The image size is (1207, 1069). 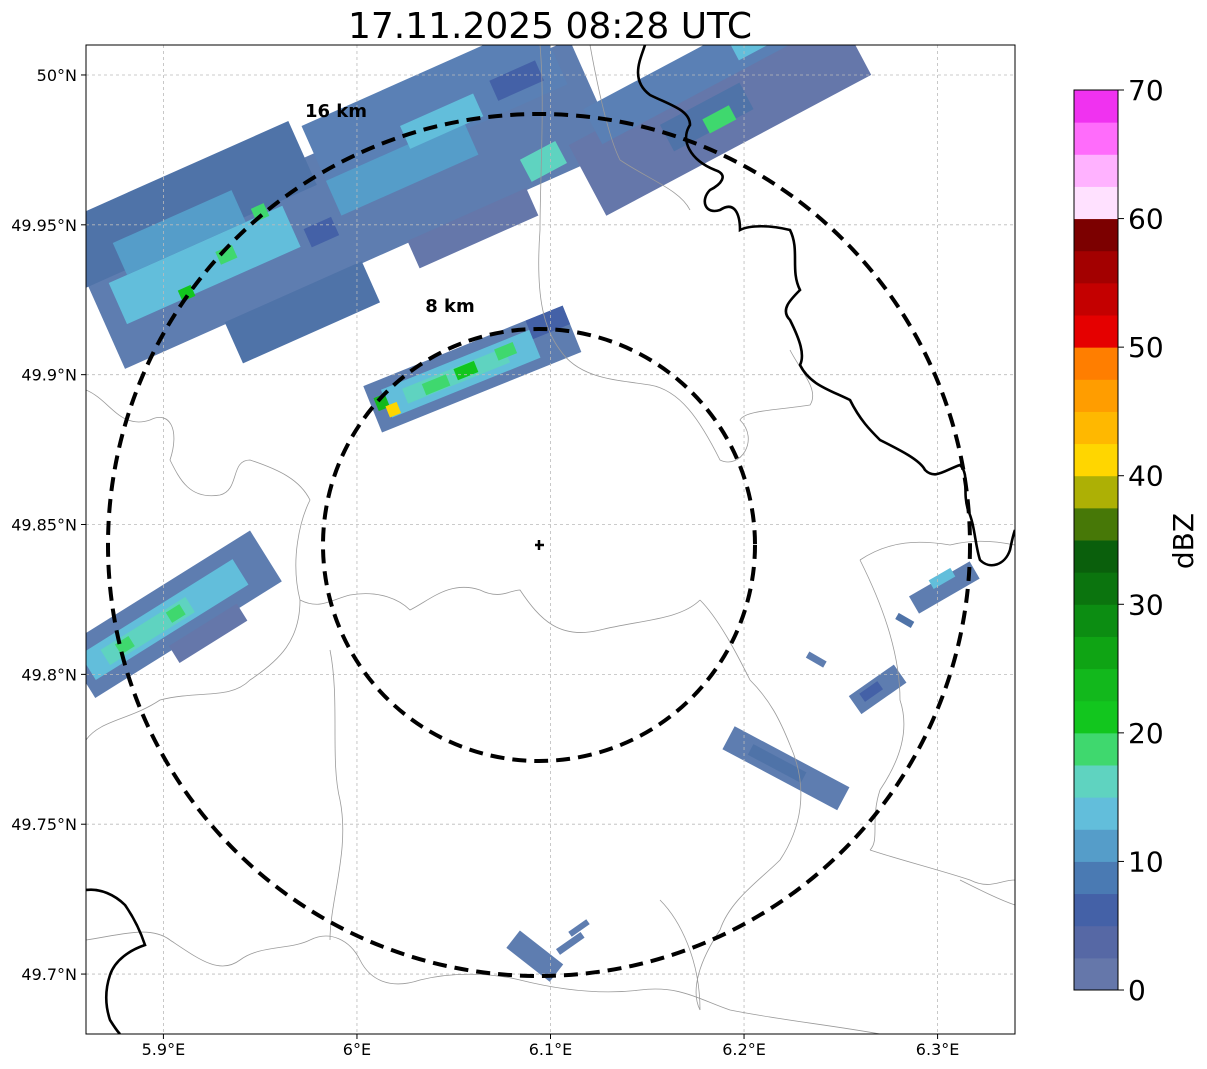 What do you see at coordinates (1146, 733) in the screenshot?
I see `colorbar-tick-label: 20` at bounding box center [1146, 733].